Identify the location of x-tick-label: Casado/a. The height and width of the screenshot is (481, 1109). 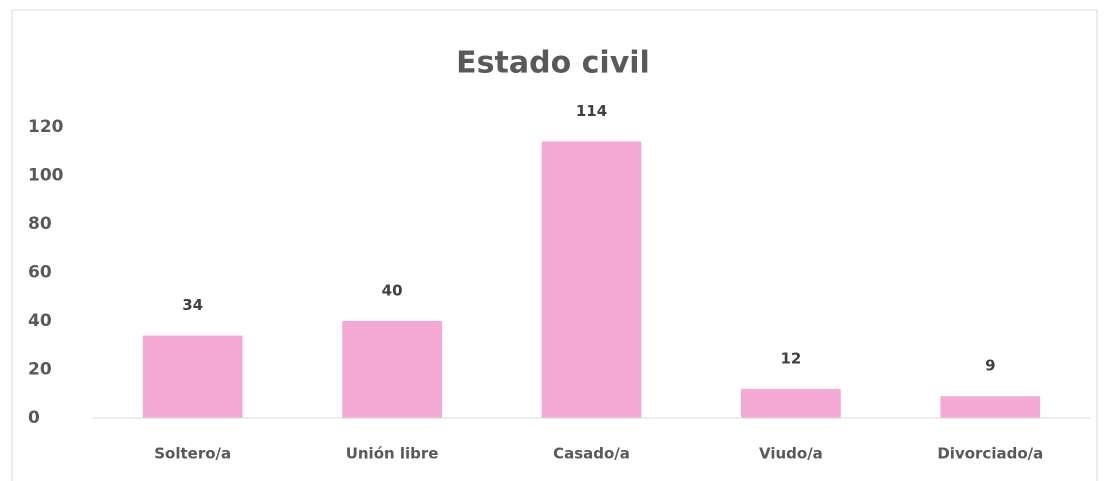
(591, 454).